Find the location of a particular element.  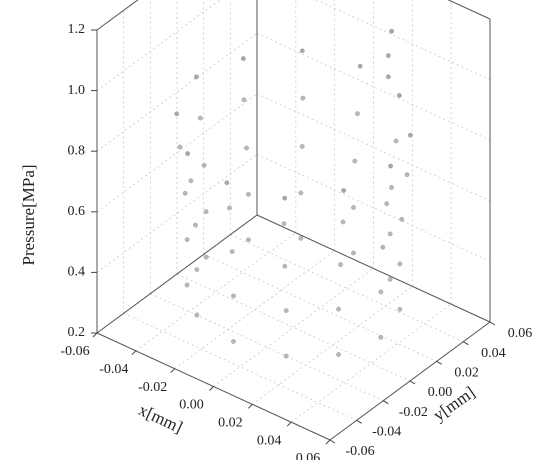

z-tick-label: 0.6 is located at coordinates (77, 211).